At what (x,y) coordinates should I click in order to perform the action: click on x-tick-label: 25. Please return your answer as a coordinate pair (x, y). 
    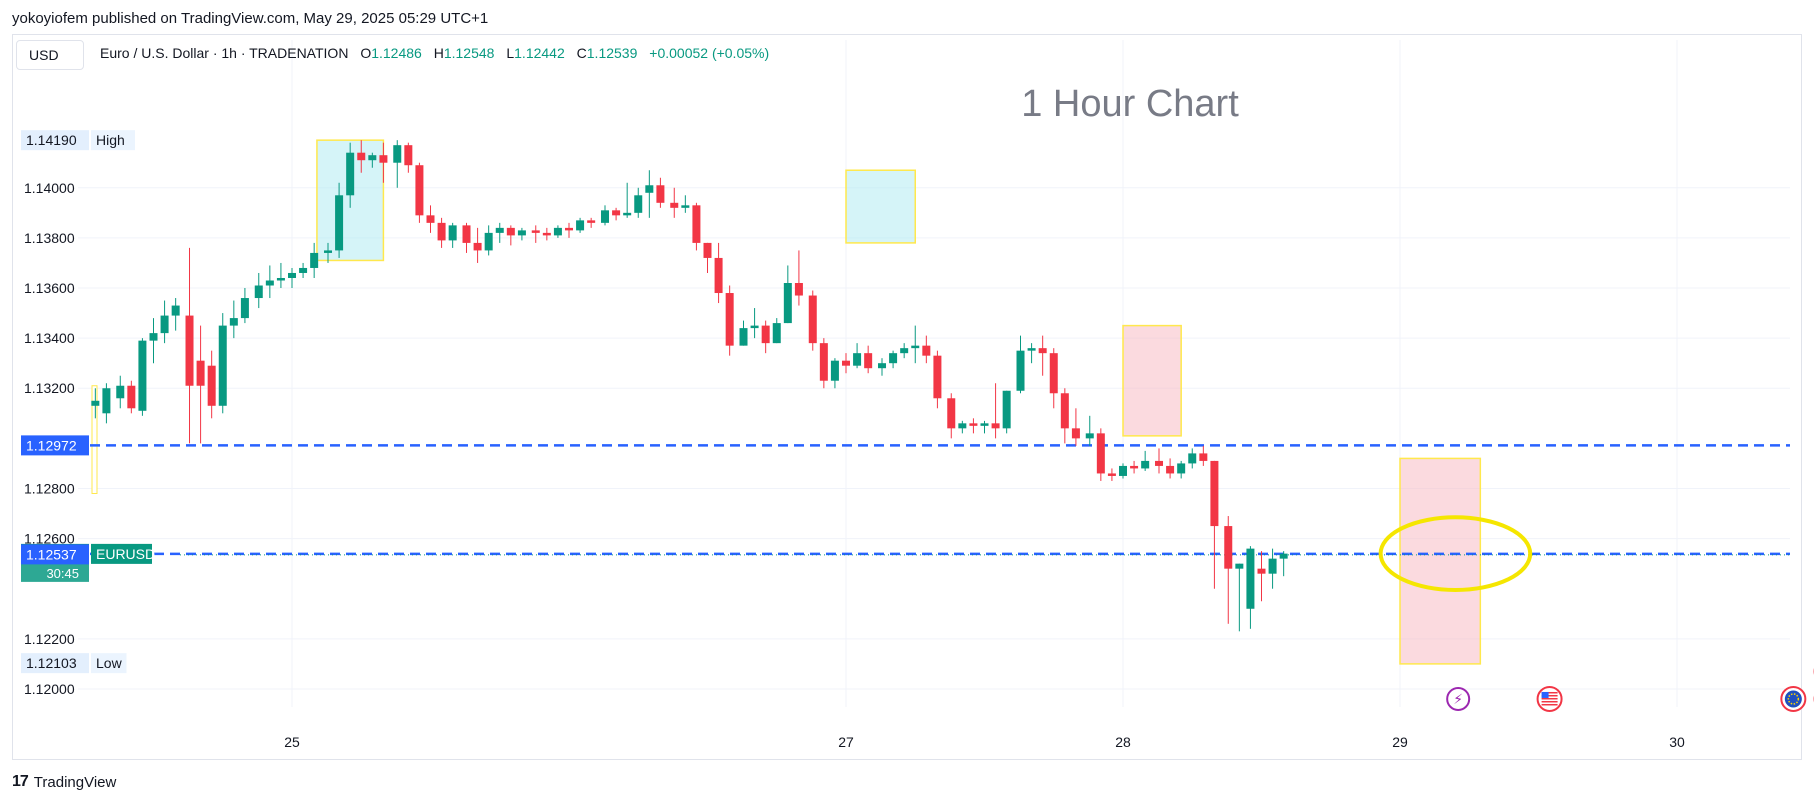
    Looking at the image, I should click on (292, 742).